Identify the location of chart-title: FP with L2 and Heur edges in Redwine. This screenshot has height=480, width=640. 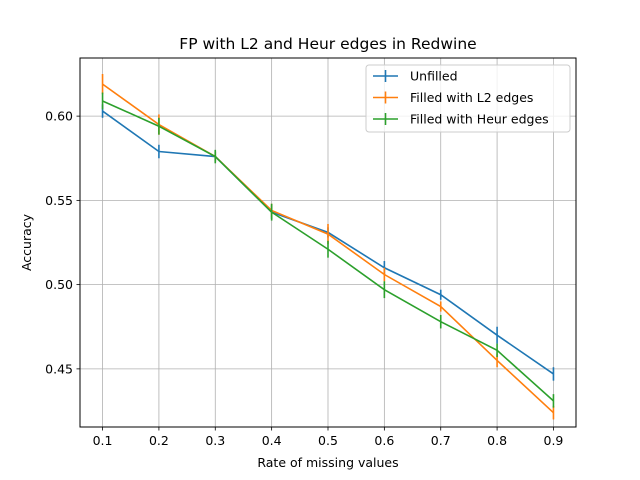
(327, 44).